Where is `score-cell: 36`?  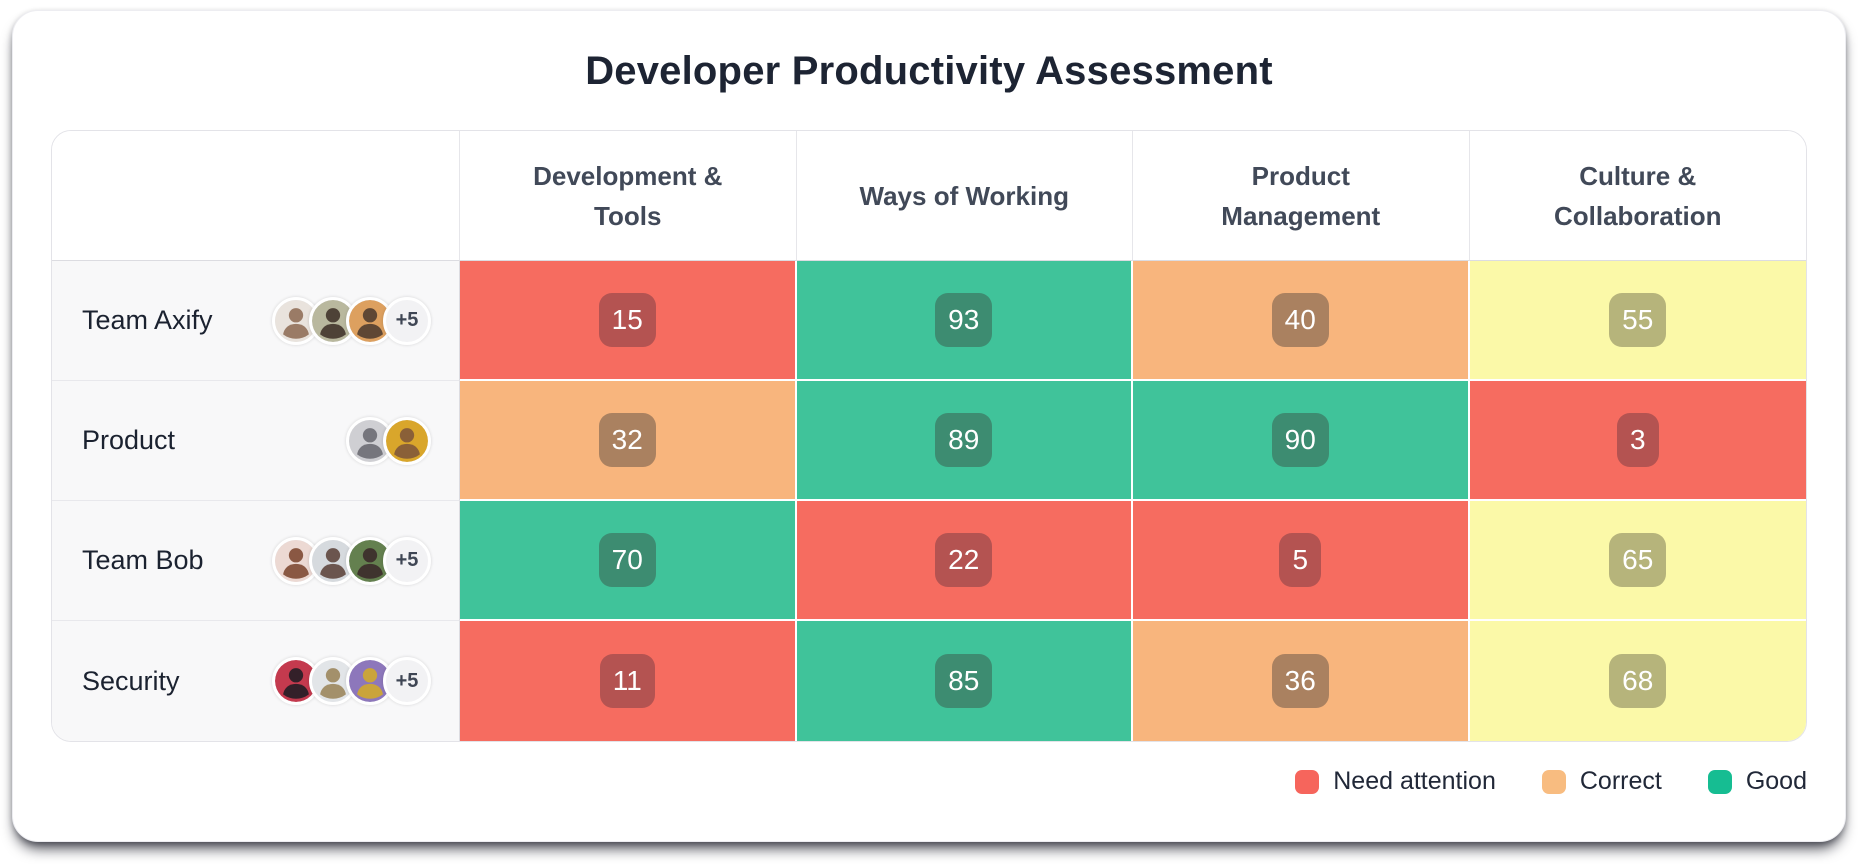
score-cell: 36 is located at coordinates (1301, 681).